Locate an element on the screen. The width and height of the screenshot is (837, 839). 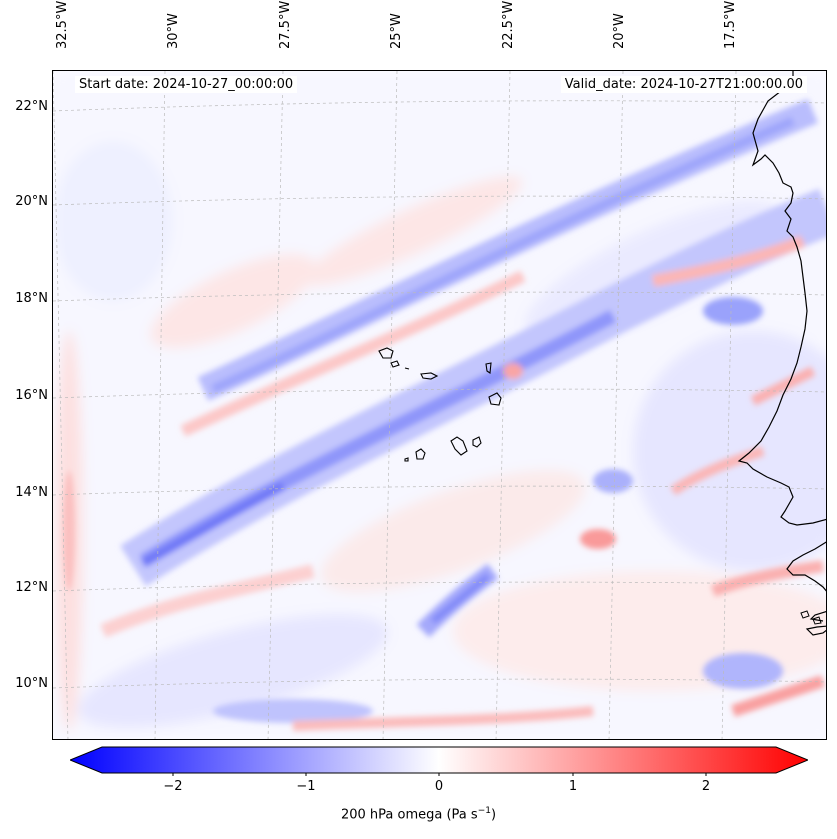
start-date-label: Start date: 2024-10-27_00:00:00 is located at coordinates (186, 84).